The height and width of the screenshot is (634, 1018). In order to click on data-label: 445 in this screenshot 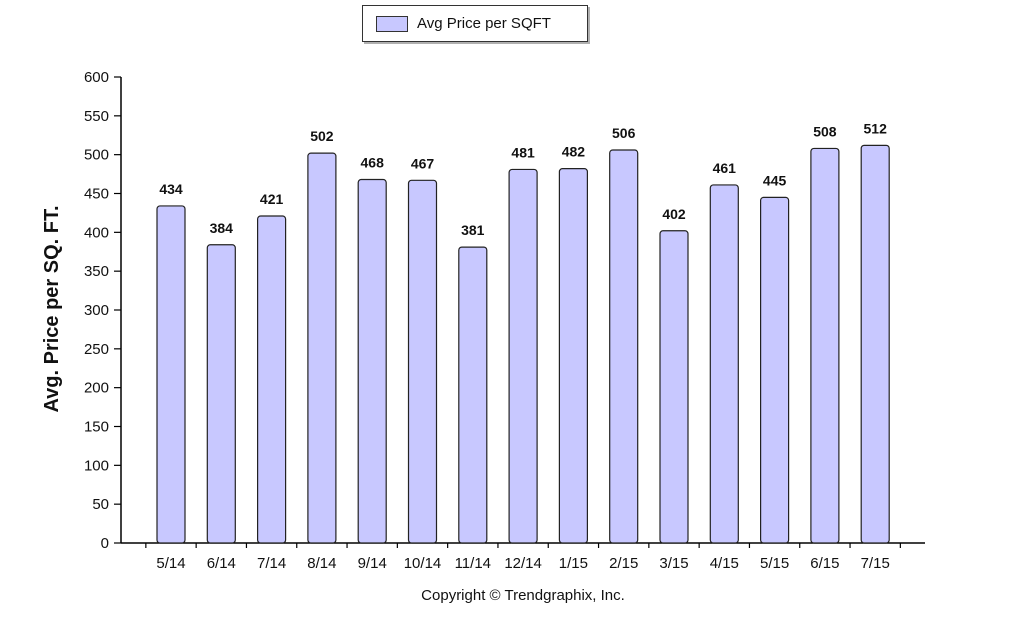, I will do `click(775, 180)`.